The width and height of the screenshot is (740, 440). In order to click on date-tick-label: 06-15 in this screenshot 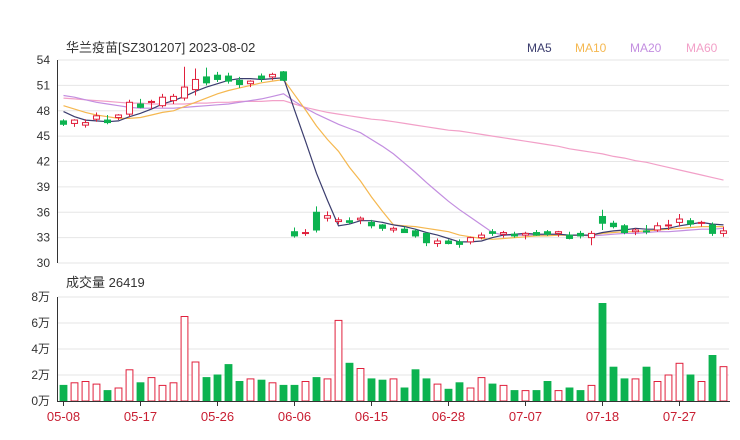, I will do `click(371, 416)`.